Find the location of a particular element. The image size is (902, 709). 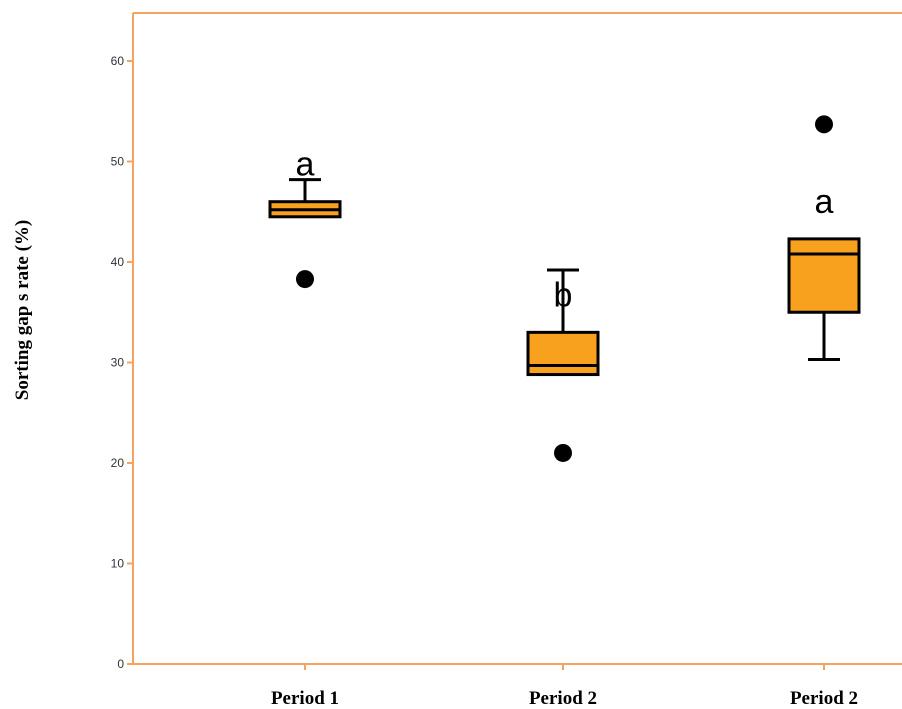

y-tick-label: 60 is located at coordinates (118, 61).